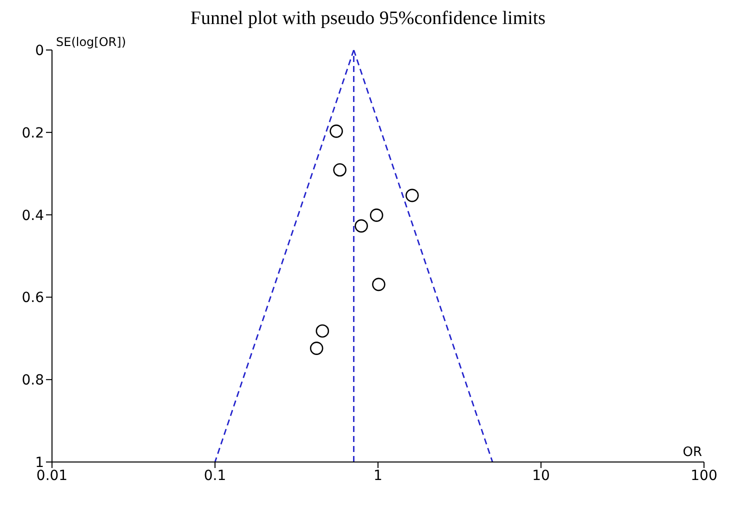 The height and width of the screenshot is (506, 737). I want to click on y-axis-title: SE(log[OR]), so click(91, 42).